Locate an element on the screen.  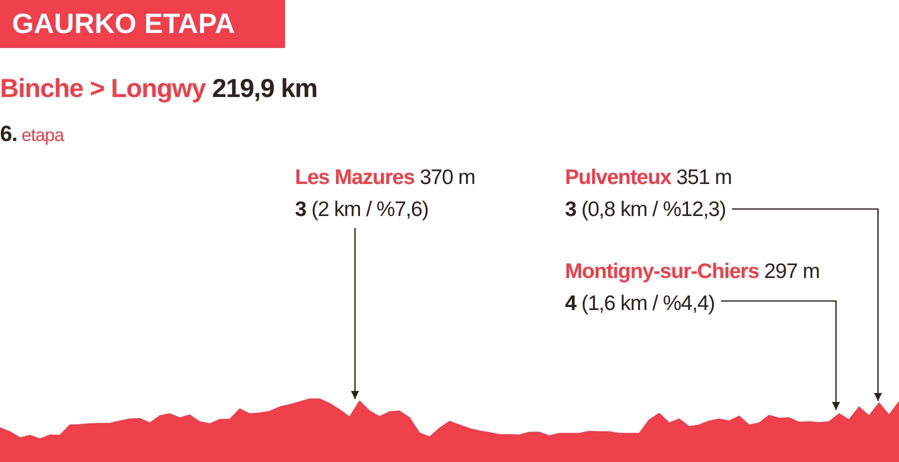
text: Montigny-sur-Chiers 297 m is located at coordinates (692, 271).